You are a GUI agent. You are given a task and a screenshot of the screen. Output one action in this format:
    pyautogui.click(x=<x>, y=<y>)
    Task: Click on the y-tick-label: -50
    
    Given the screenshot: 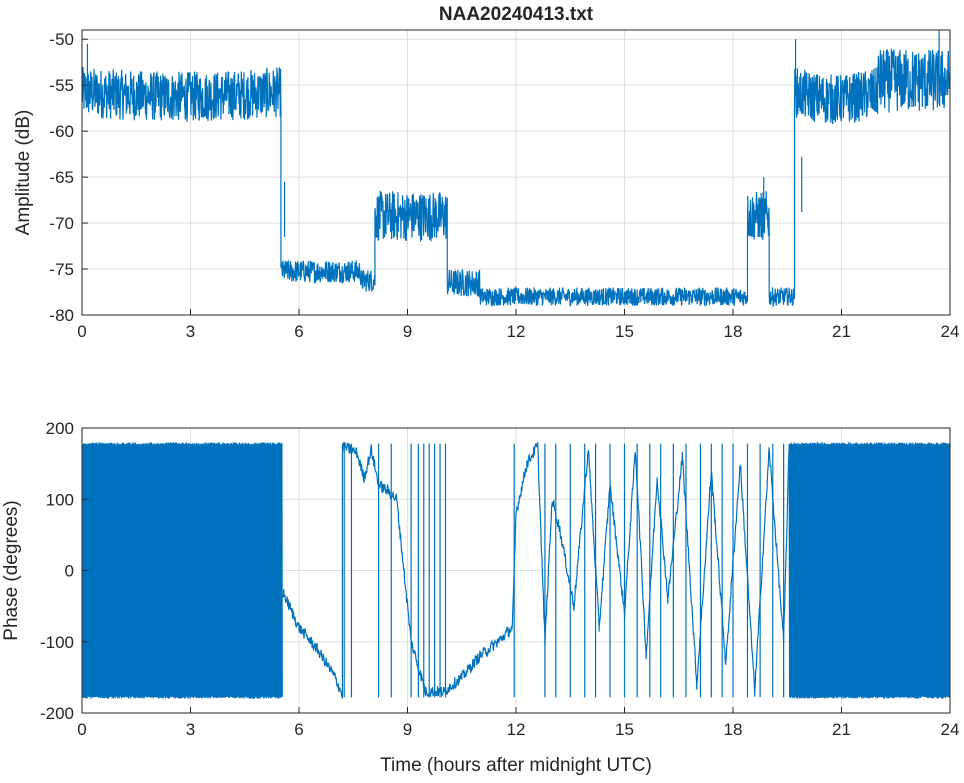 What is the action you would take?
    pyautogui.click(x=61, y=39)
    